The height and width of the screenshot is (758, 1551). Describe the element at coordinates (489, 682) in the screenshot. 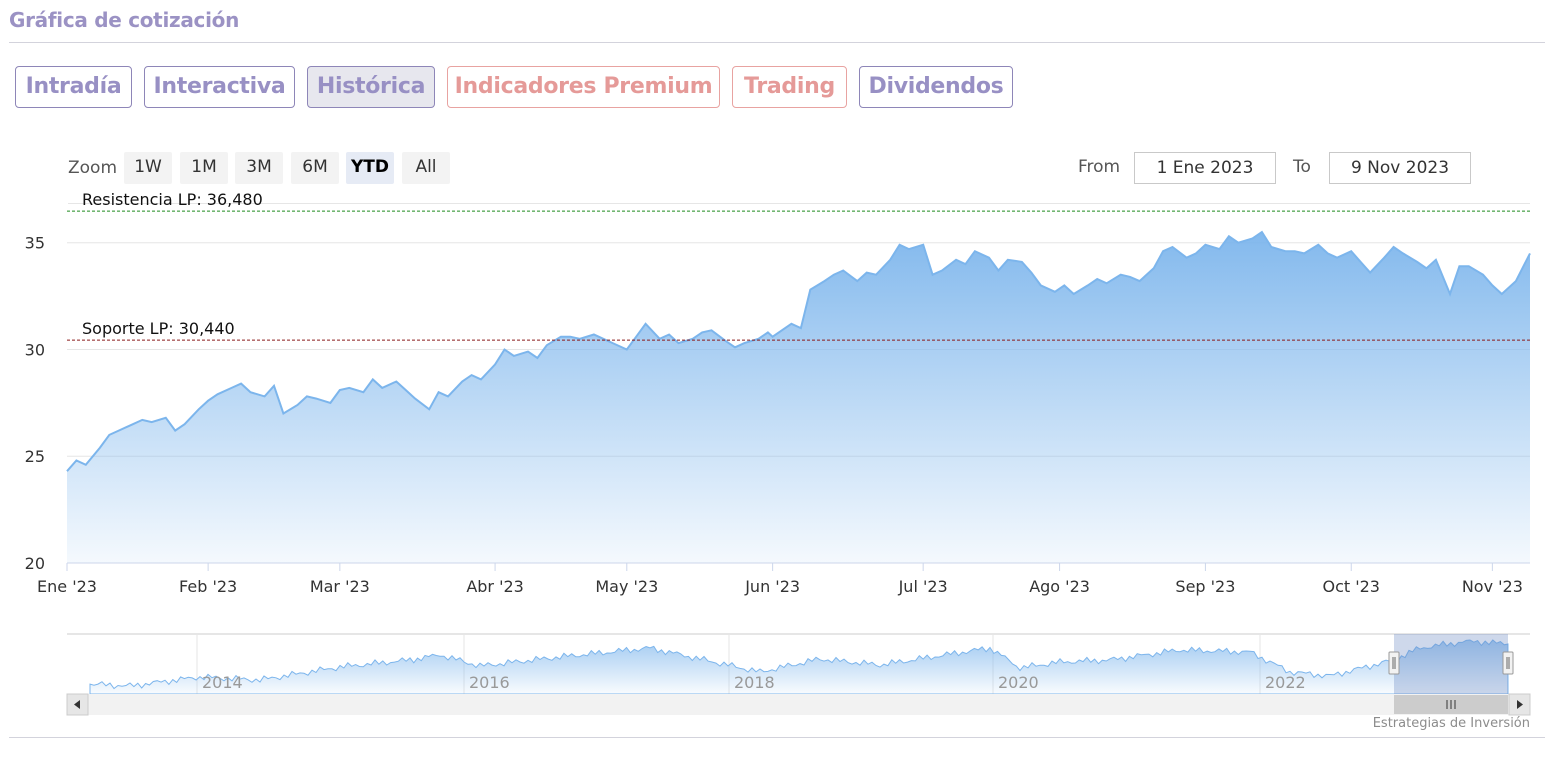

I see `navigator-year-label: 2016` at that location.